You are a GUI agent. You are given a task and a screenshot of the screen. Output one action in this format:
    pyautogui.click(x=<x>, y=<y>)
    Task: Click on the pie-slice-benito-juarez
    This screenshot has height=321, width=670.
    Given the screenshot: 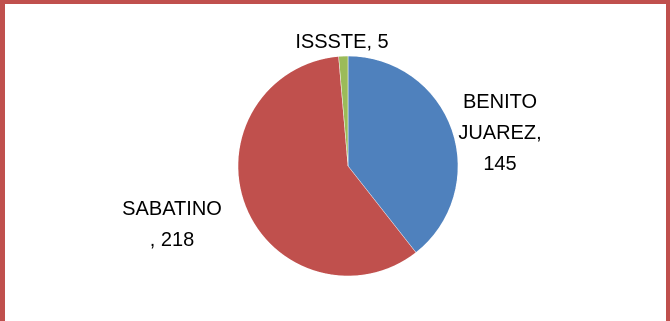 What is the action you would take?
    pyautogui.click(x=403, y=154)
    